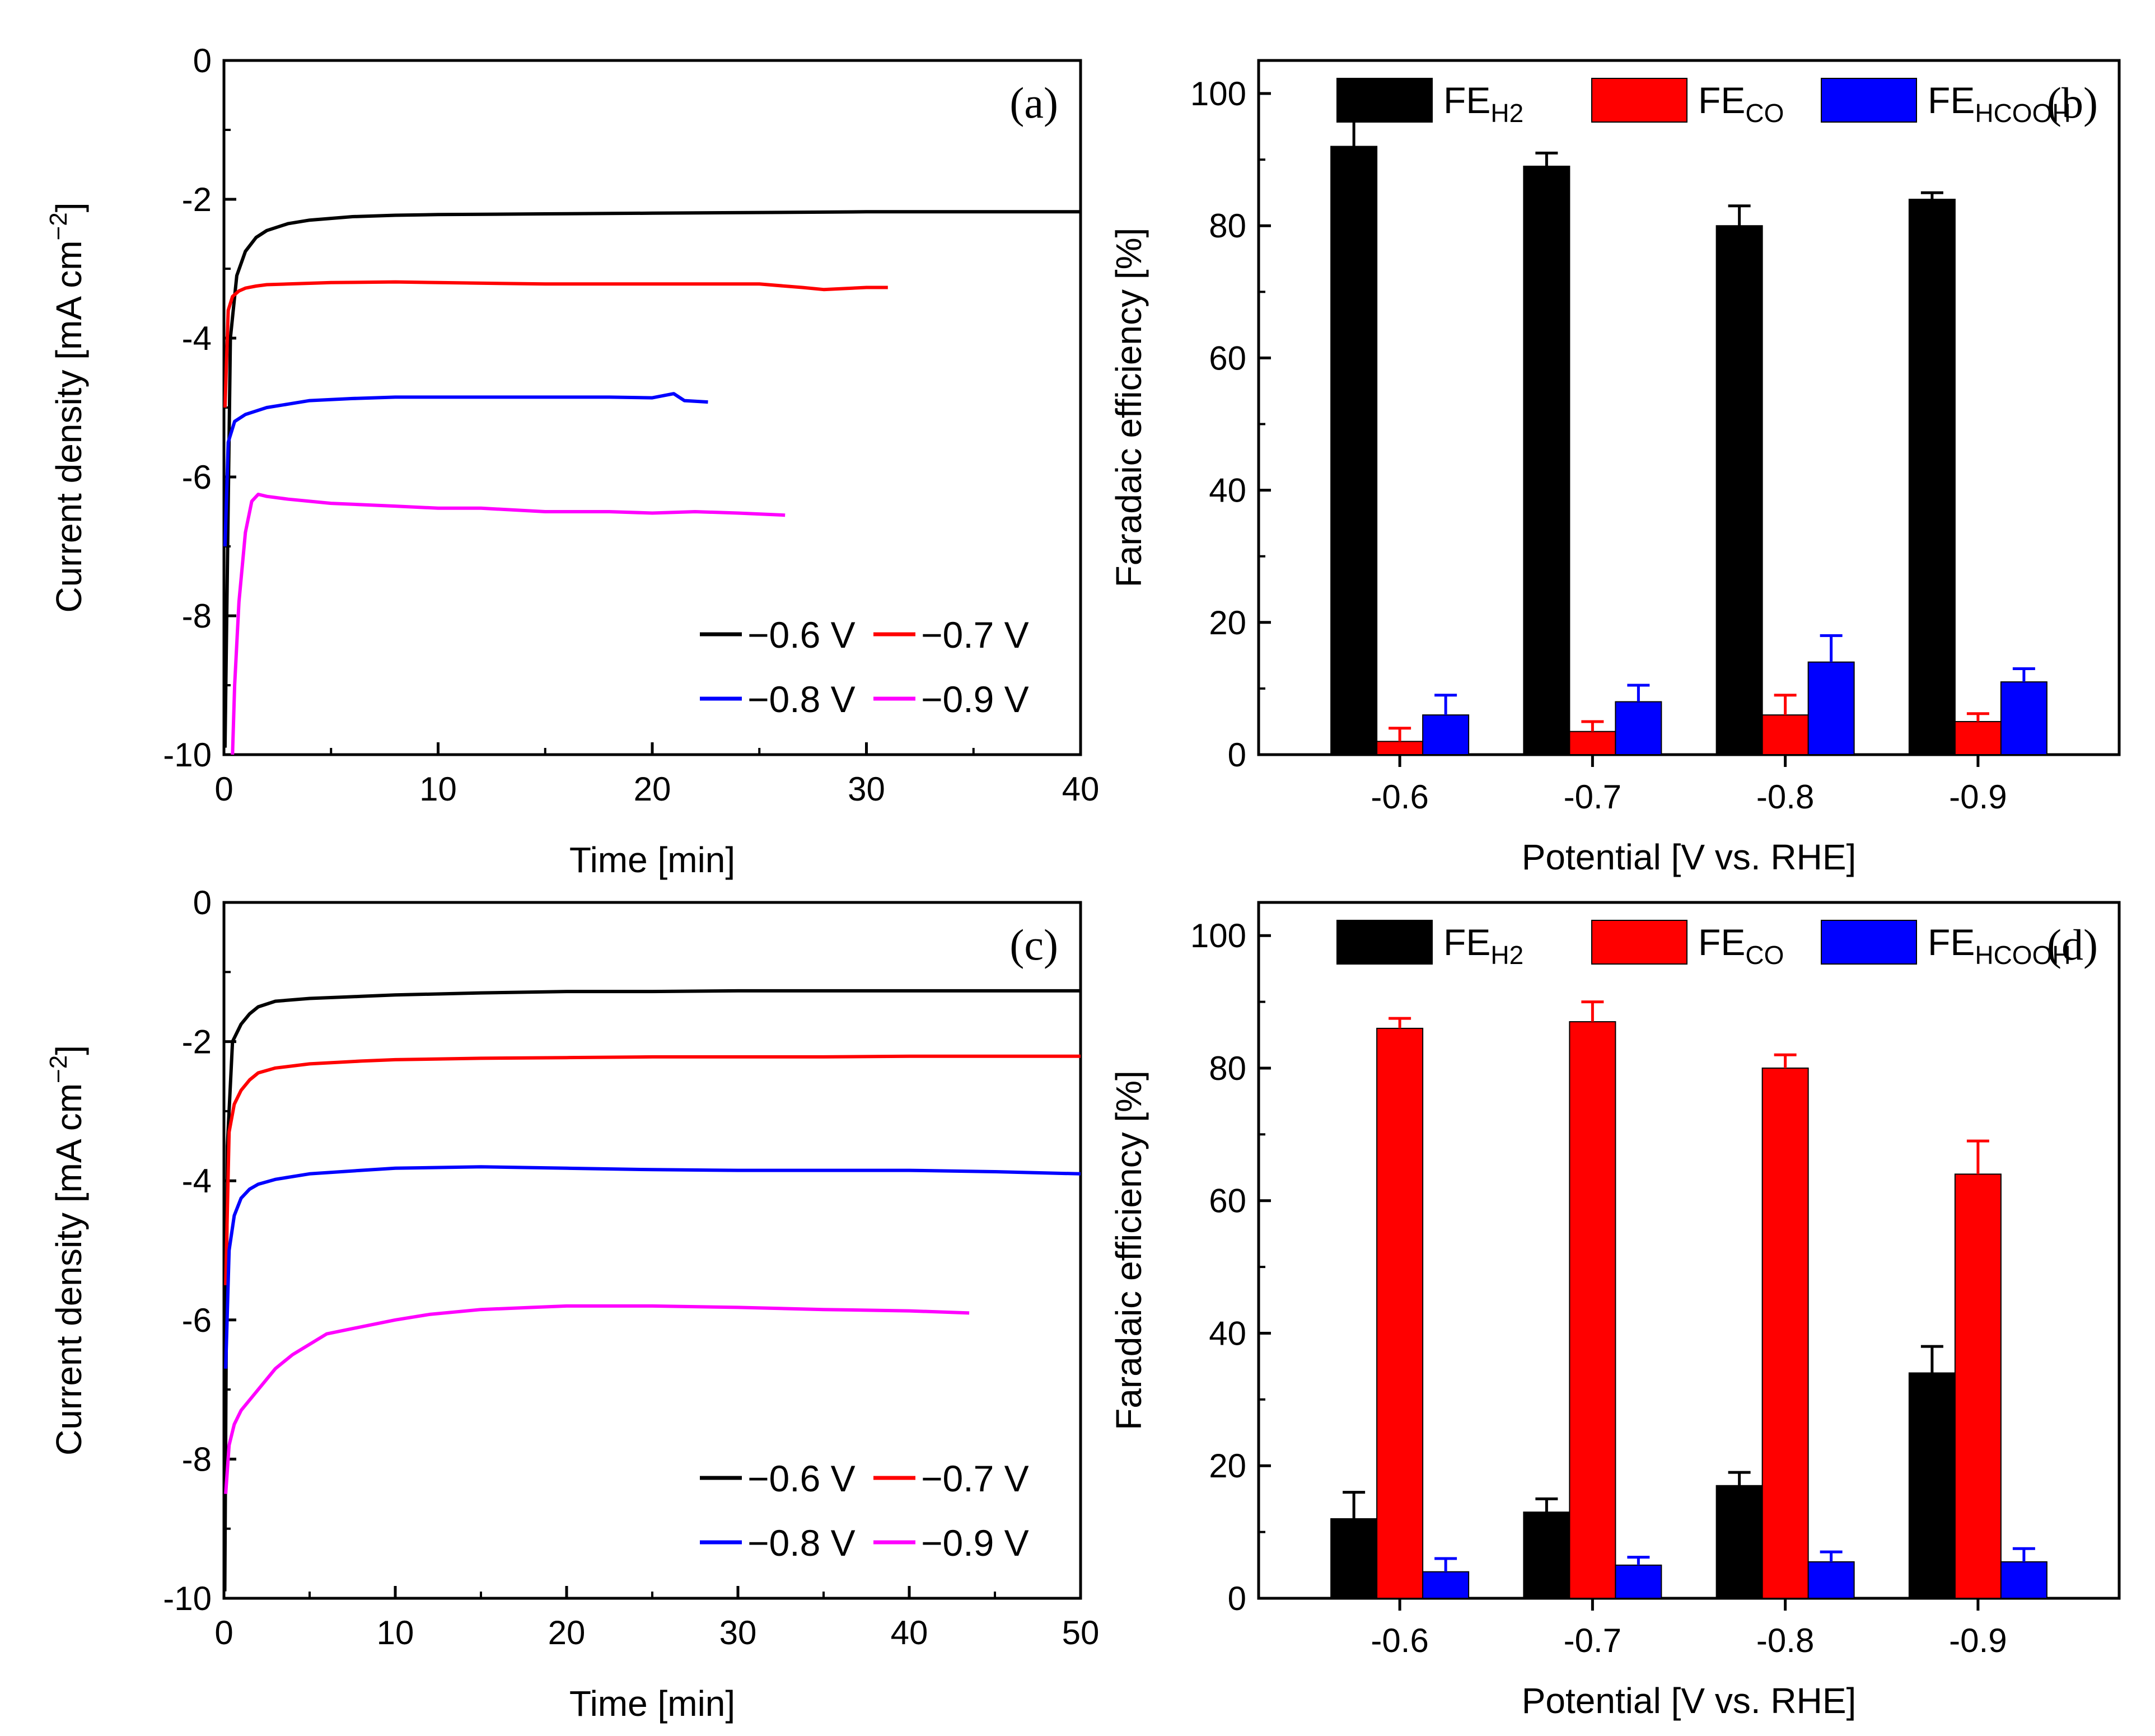 The width and height of the screenshot is (2155, 1736). Describe the element at coordinates (1467, 100) in the screenshot. I see `legend-label-main-0: FE` at that location.